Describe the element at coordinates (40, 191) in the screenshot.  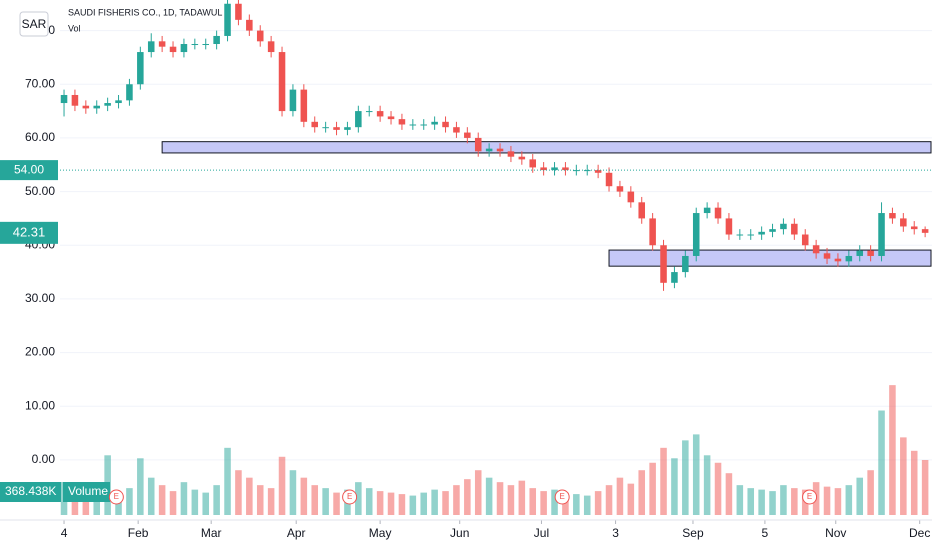
I see `y-tick-label: 50.00` at that location.